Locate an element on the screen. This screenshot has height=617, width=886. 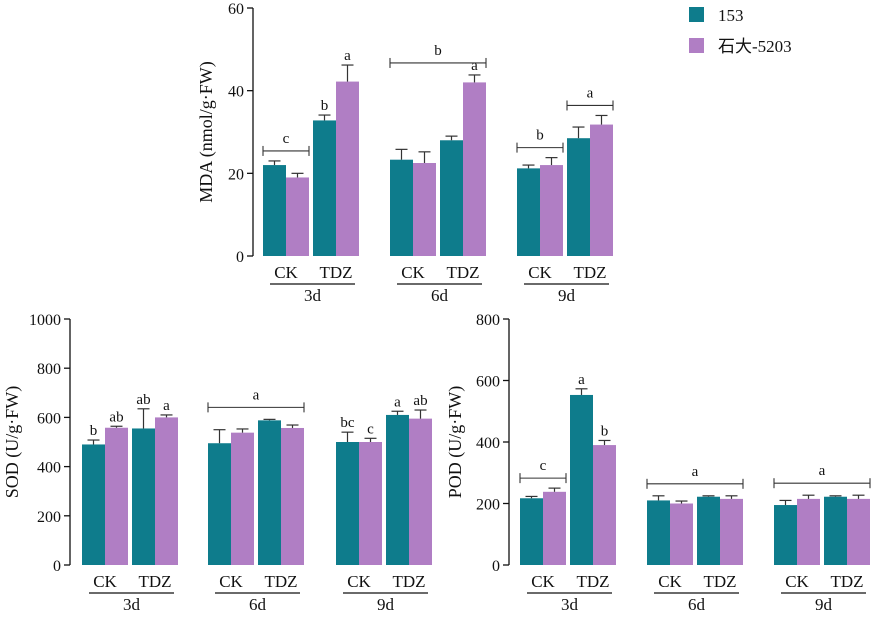
pod-group-label: 9d is located at coordinates (824, 604).